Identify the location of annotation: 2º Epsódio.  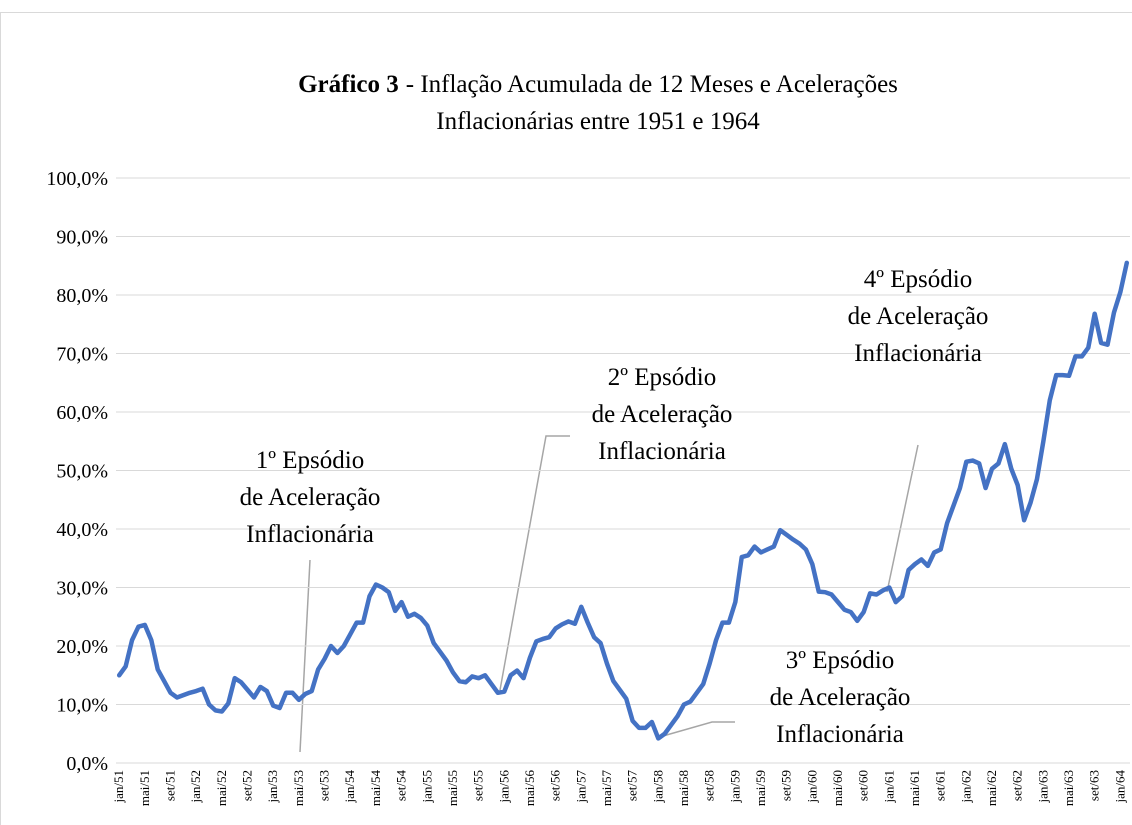
(662, 377).